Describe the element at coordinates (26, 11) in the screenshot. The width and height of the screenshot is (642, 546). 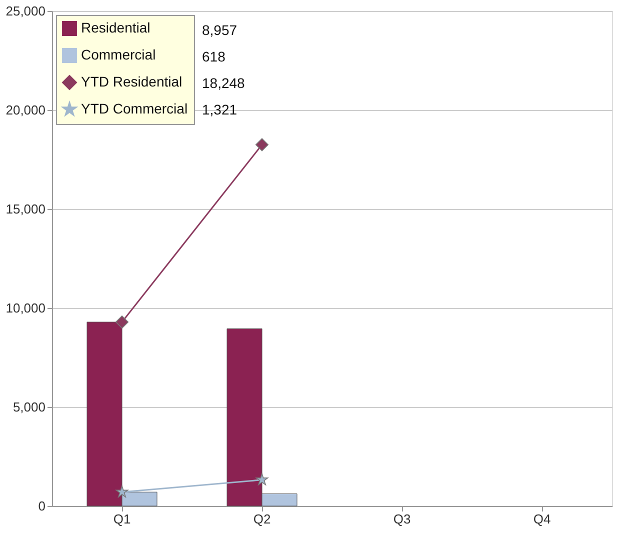
I see `y-tick-label: 25,000` at that location.